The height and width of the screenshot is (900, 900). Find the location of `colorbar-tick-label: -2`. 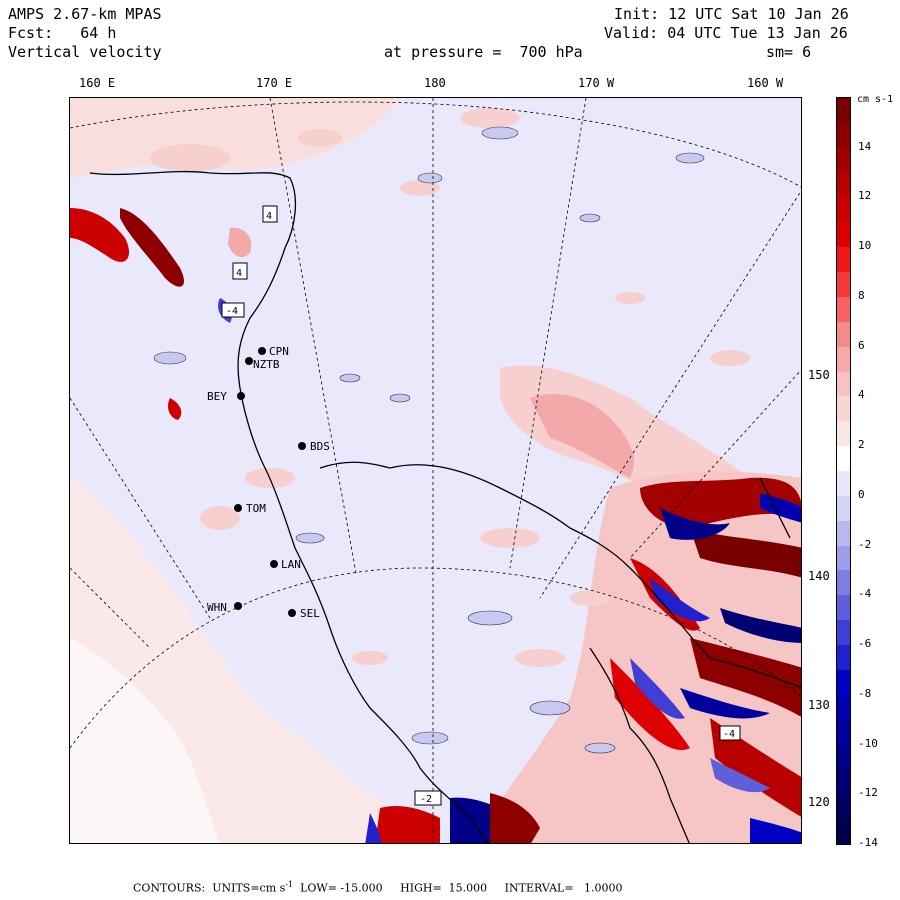

colorbar-tick-label: -2 is located at coordinates (865, 544).